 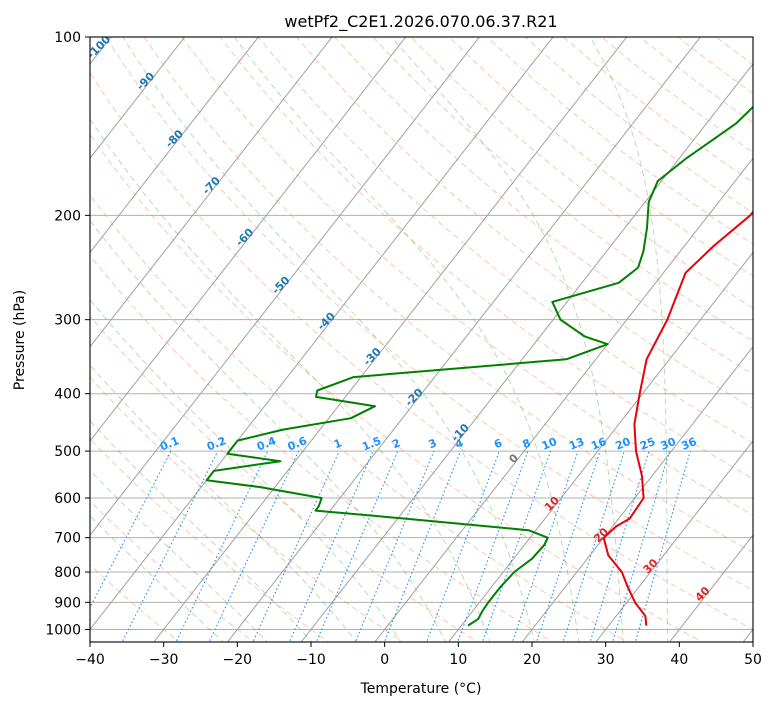 What do you see at coordinates (458, 660) in the screenshot?
I see `x-tick-label: 10` at bounding box center [458, 660].